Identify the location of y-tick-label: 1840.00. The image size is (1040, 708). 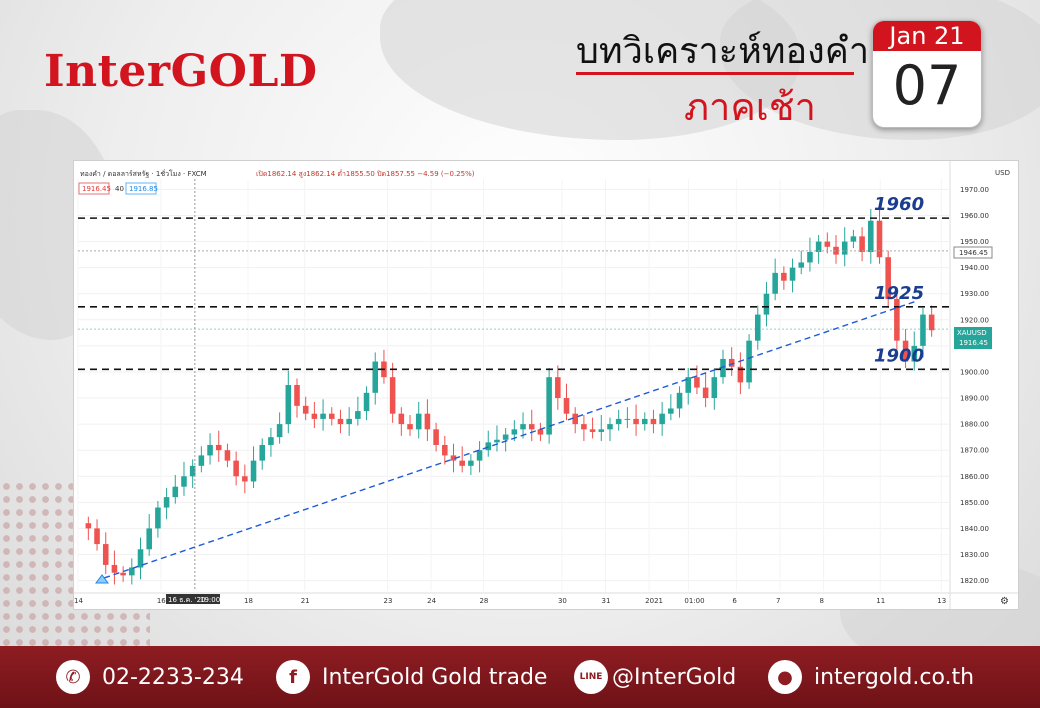
(974, 529).